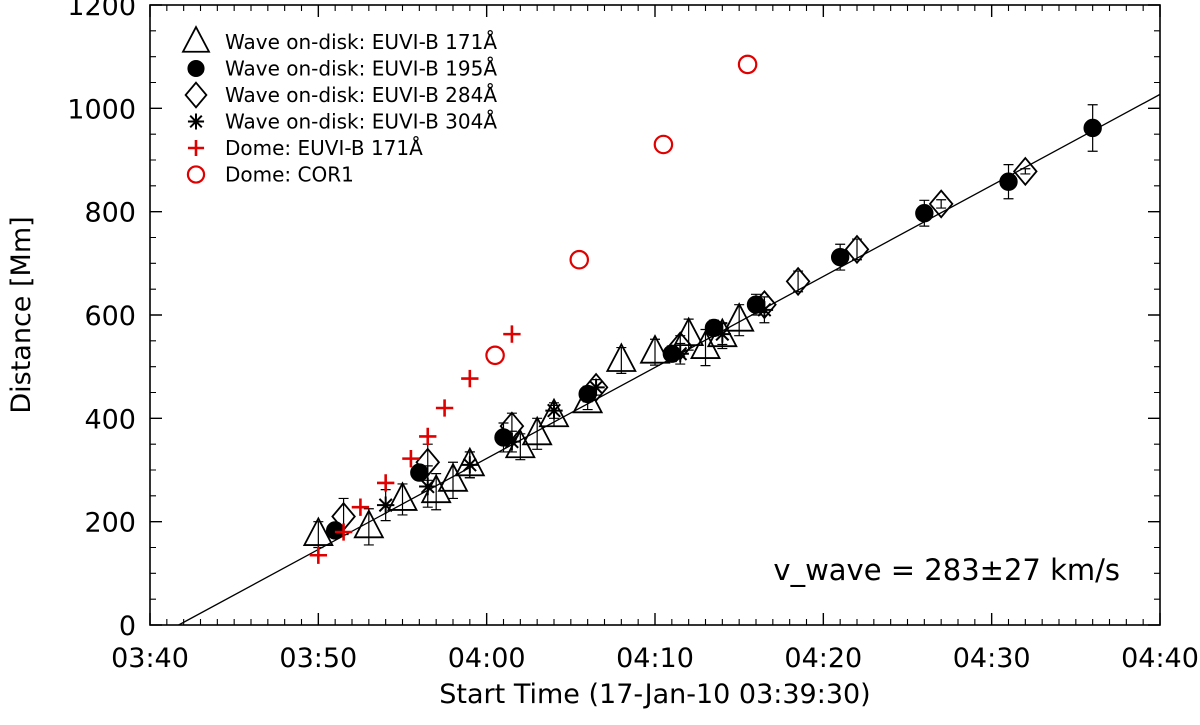 The image size is (1200, 725). I want to click on error-bar-s0-p10, so click(621, 360).